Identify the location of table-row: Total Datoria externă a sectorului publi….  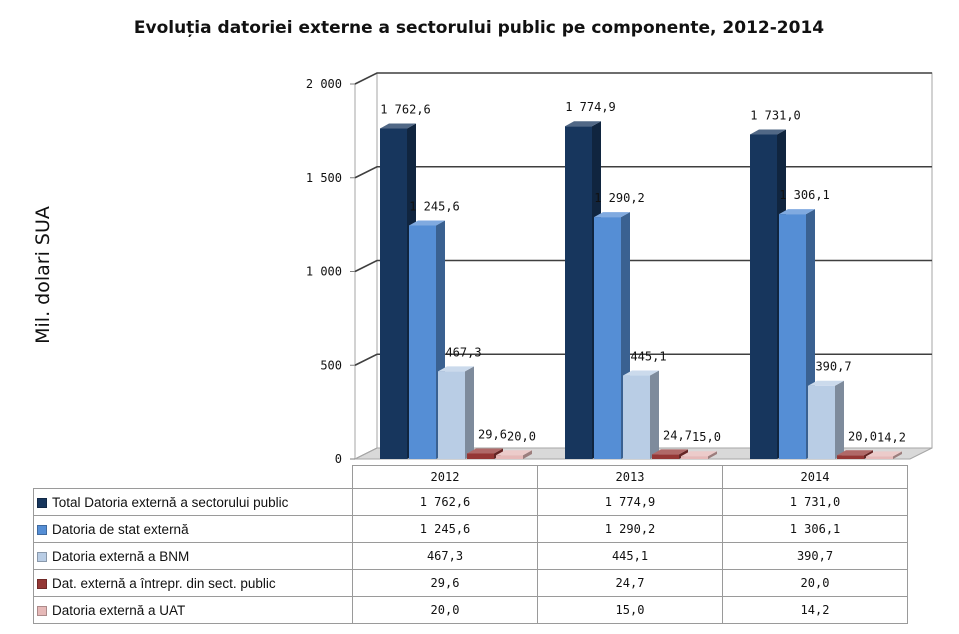
(470, 502).